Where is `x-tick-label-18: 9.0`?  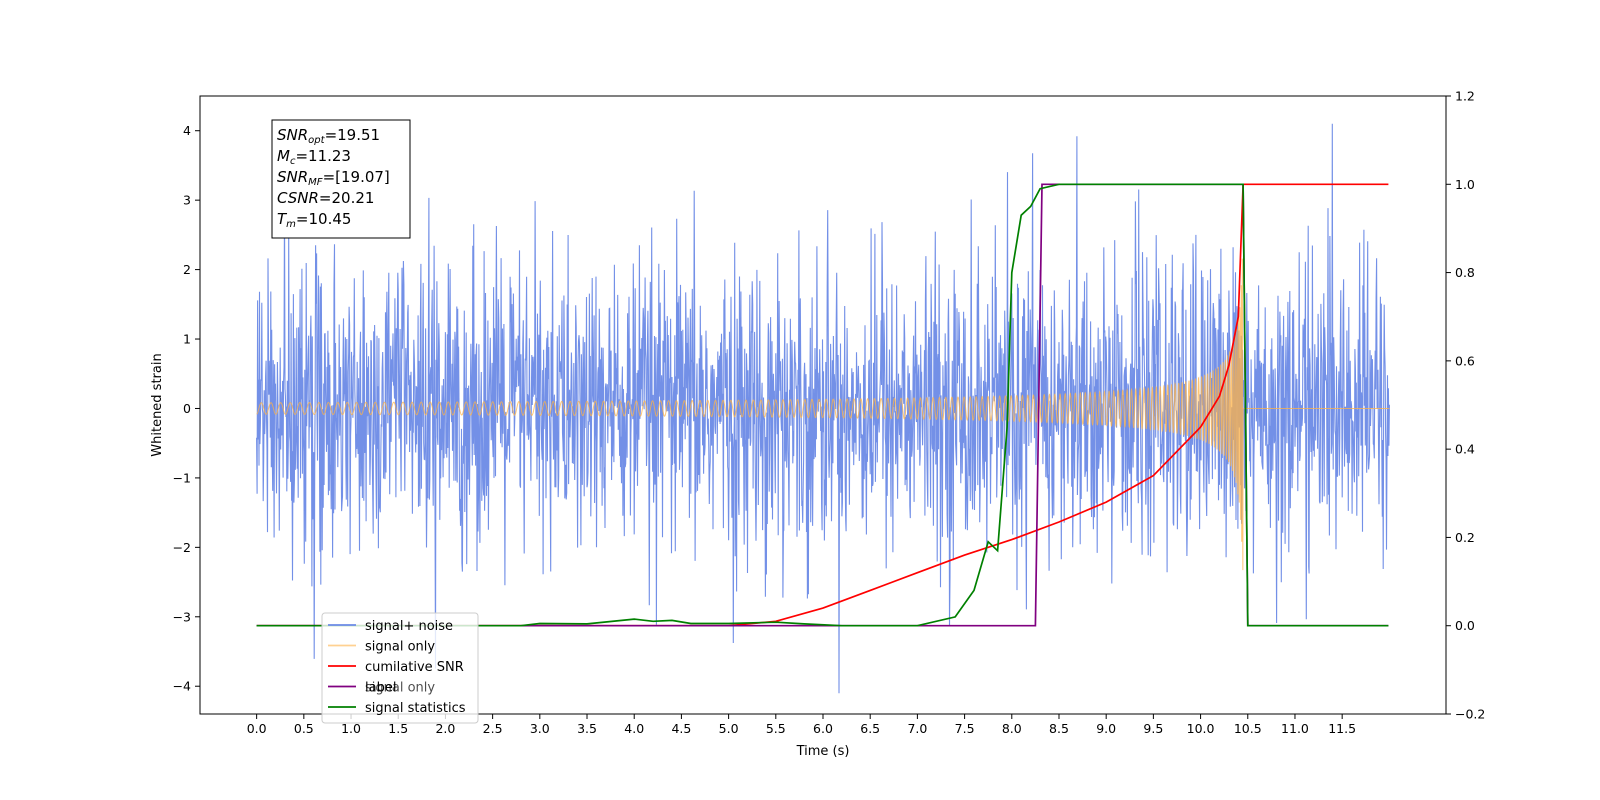
x-tick-label-18: 9.0 is located at coordinates (1106, 728).